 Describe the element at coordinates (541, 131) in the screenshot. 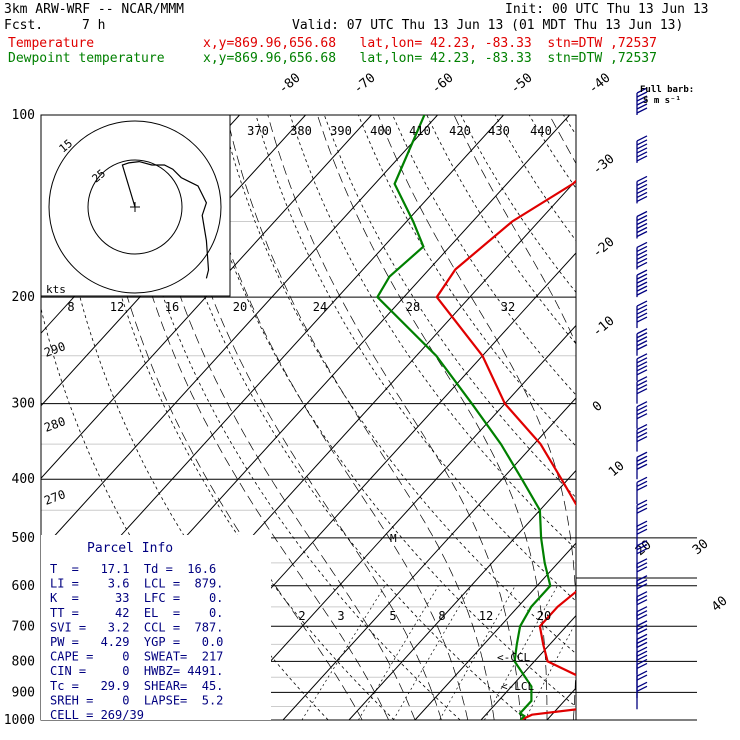

I see `theta-top-label: 440` at that location.